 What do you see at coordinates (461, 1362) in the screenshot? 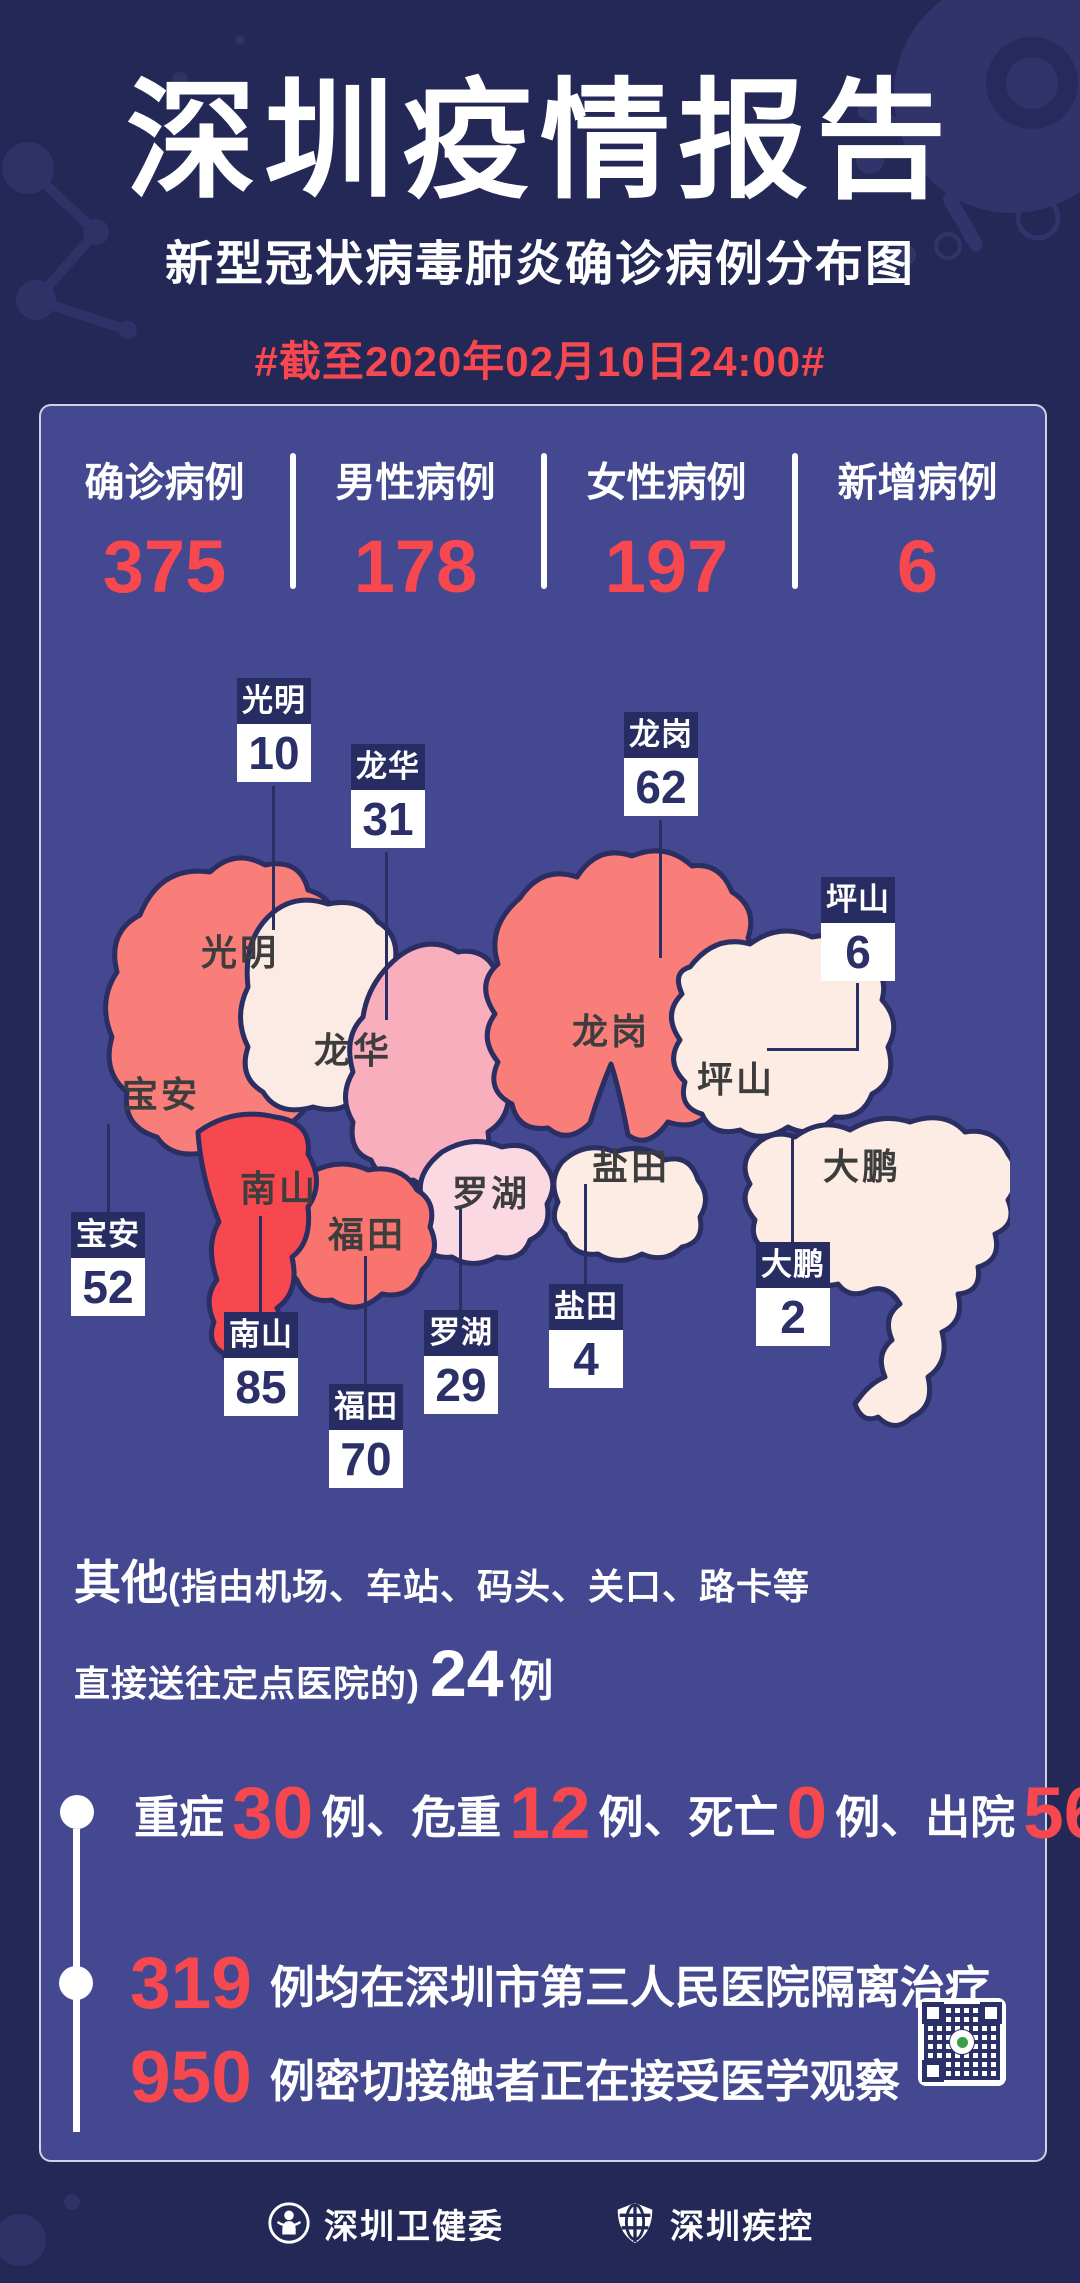
I see `callout-luohu: 罗湖 29` at bounding box center [461, 1362].